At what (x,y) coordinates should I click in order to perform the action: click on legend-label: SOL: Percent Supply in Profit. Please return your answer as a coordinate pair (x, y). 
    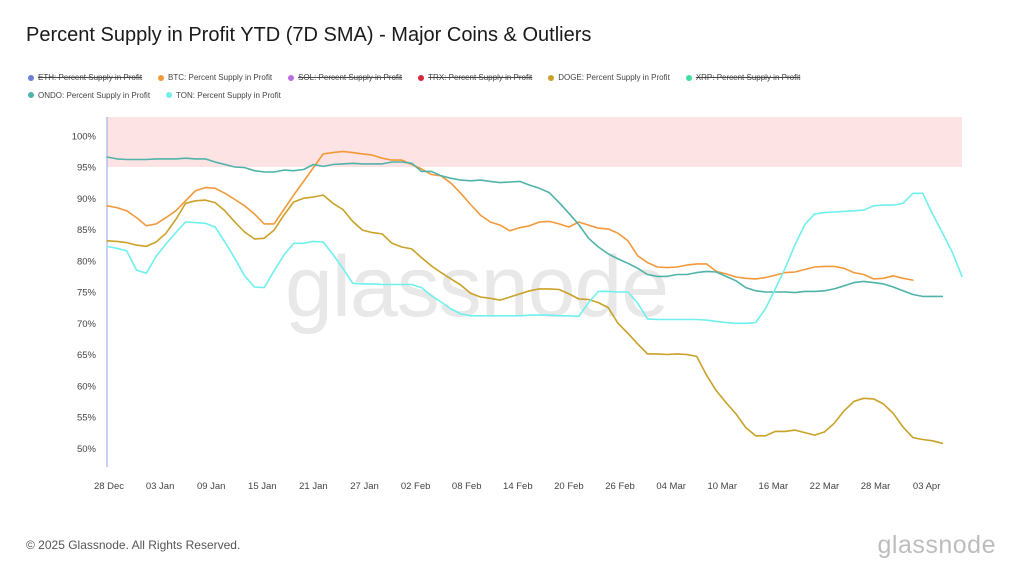
    Looking at the image, I should click on (350, 77).